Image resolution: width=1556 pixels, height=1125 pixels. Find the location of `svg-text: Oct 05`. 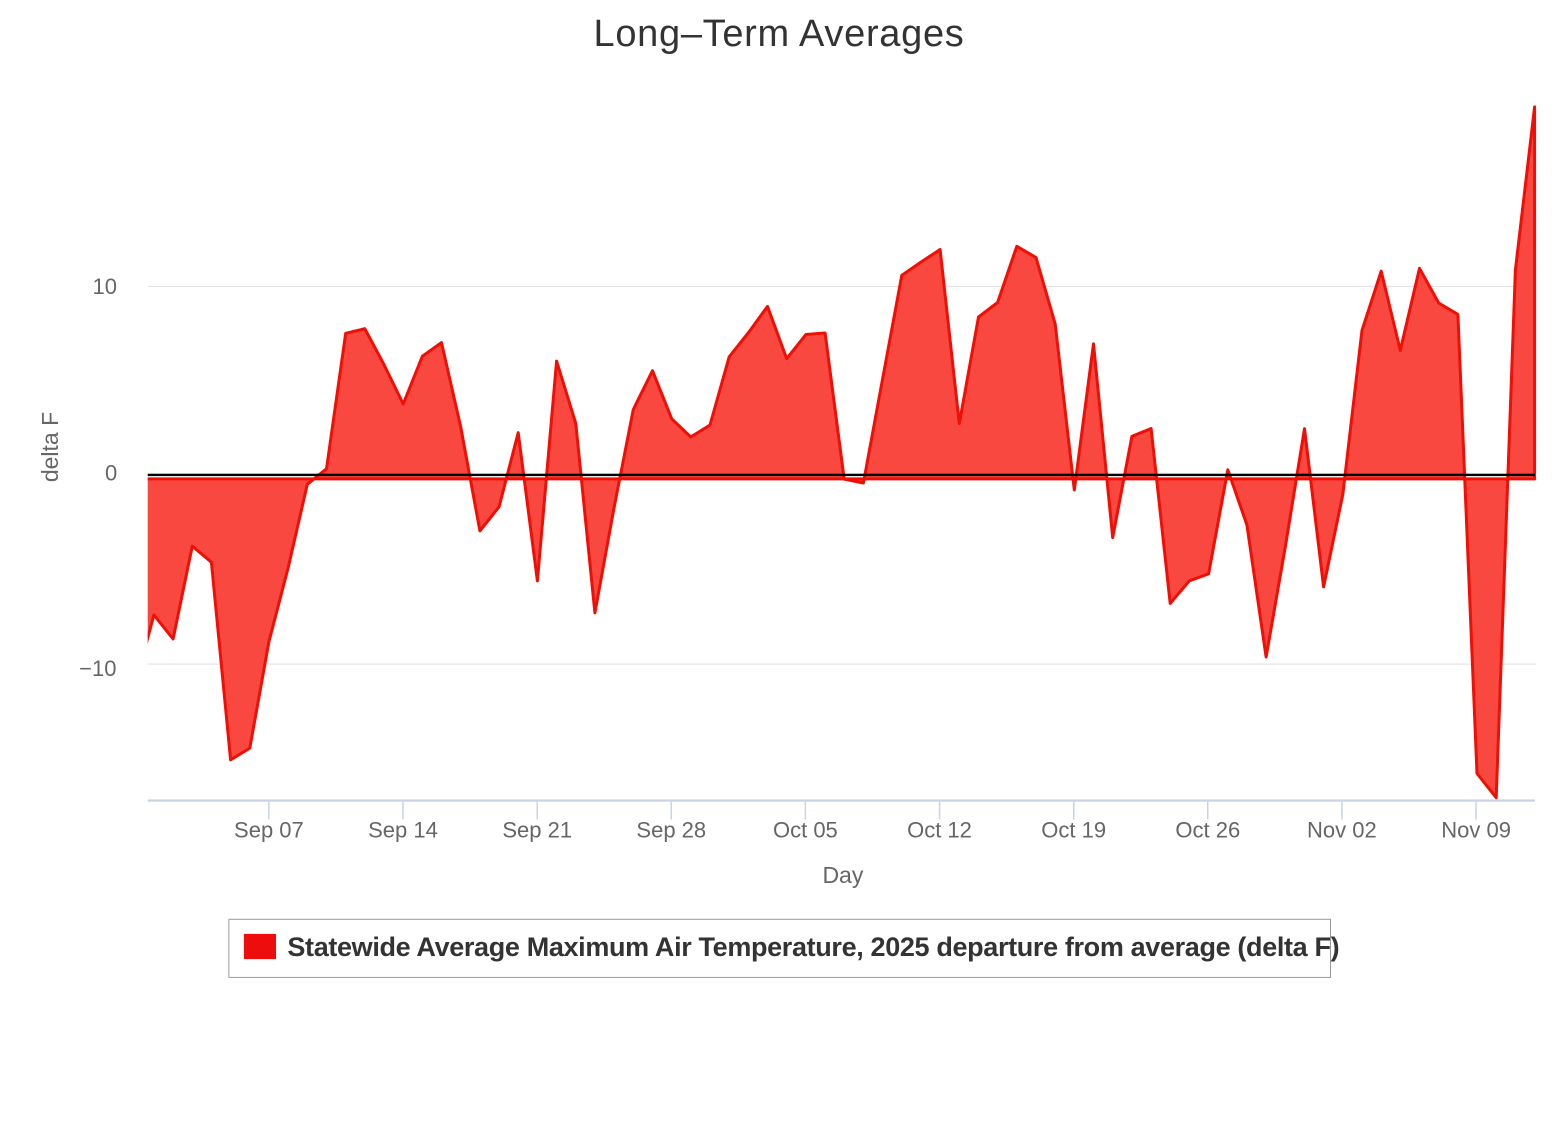

svg-text: Oct 05 is located at coordinates (805, 830).